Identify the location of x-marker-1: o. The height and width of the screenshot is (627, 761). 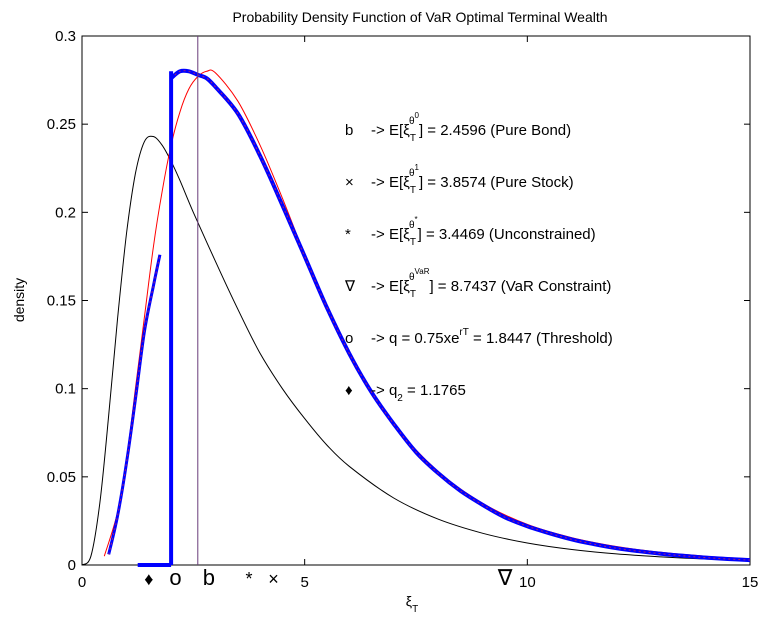
(175, 577).